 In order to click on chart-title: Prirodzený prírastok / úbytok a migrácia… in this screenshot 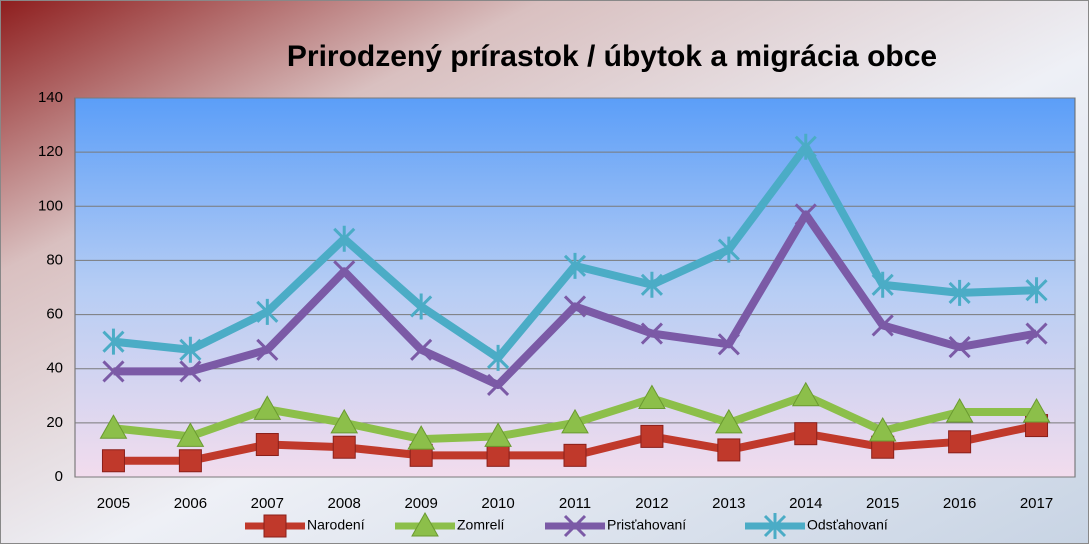, I will do `click(612, 56)`.